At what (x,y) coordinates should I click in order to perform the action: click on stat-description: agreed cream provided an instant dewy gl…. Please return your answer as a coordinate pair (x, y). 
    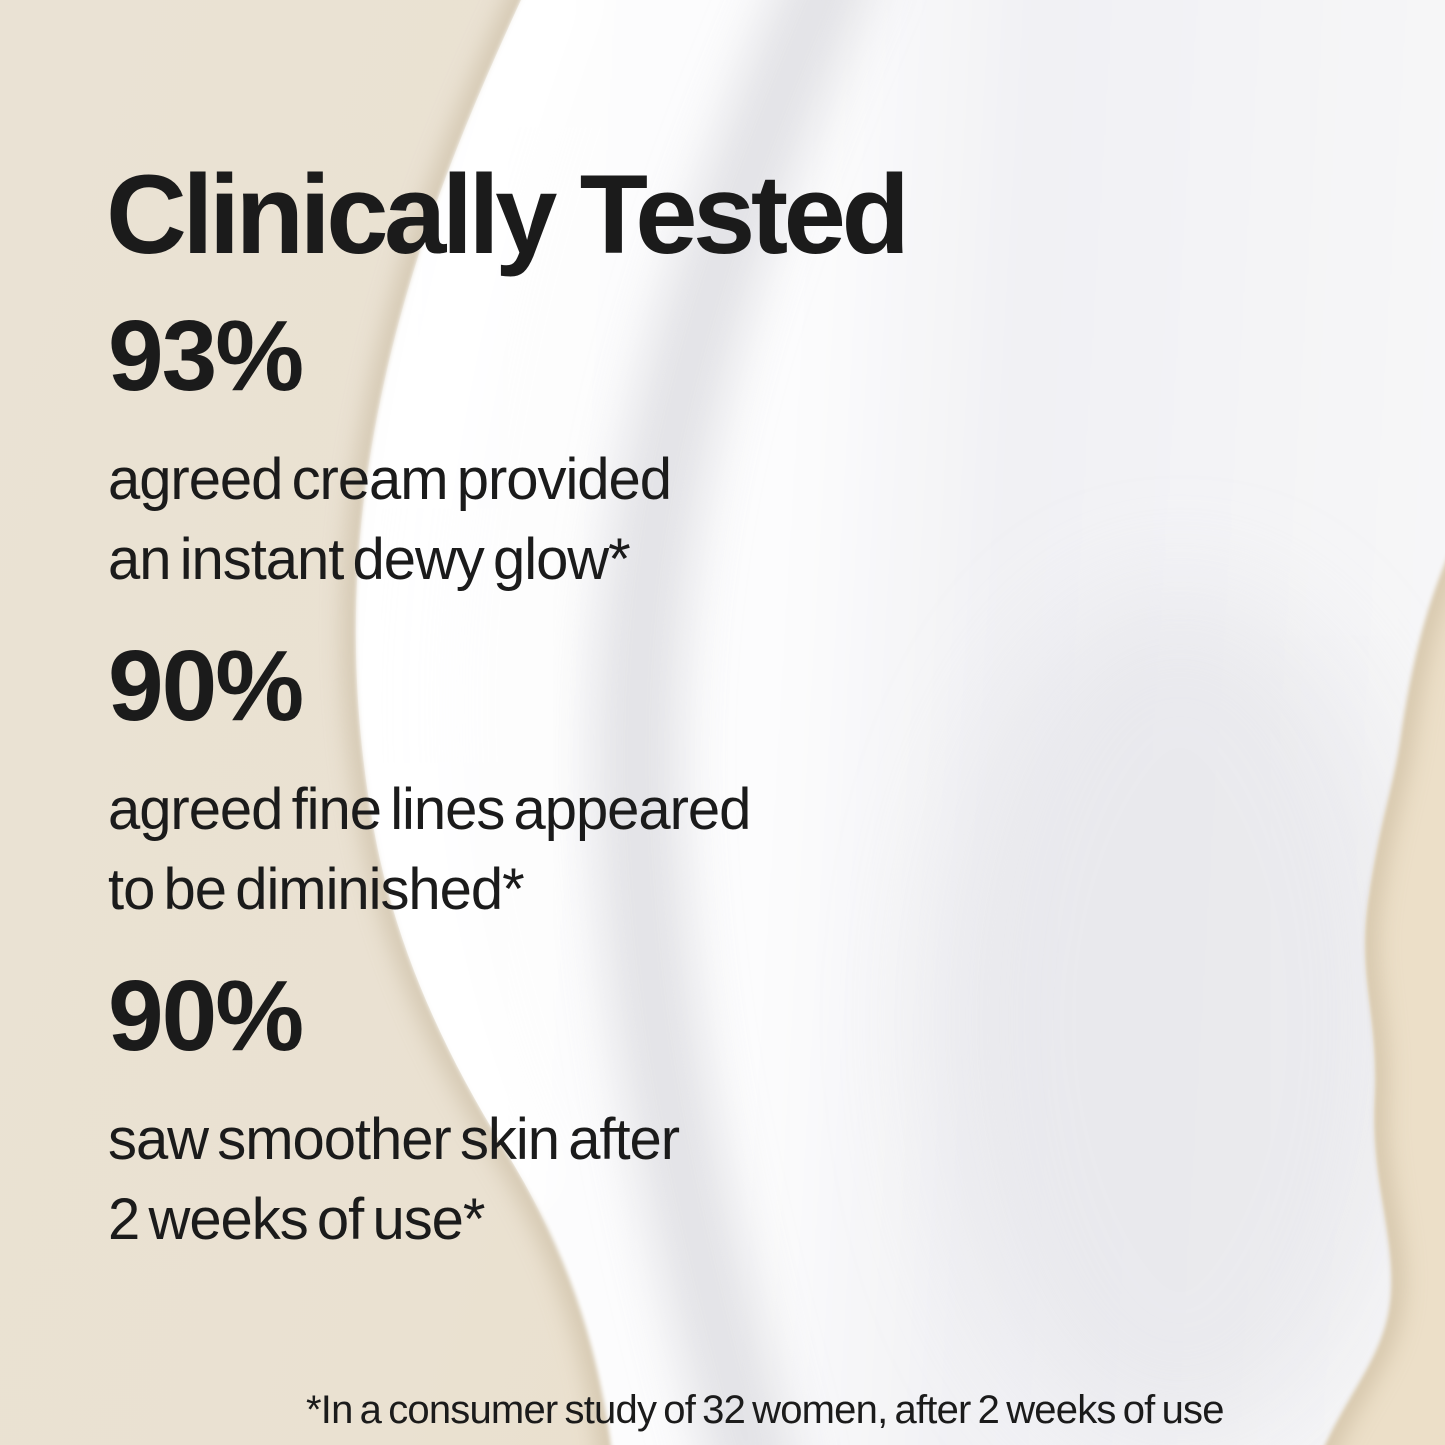
    Looking at the image, I should click on (390, 520).